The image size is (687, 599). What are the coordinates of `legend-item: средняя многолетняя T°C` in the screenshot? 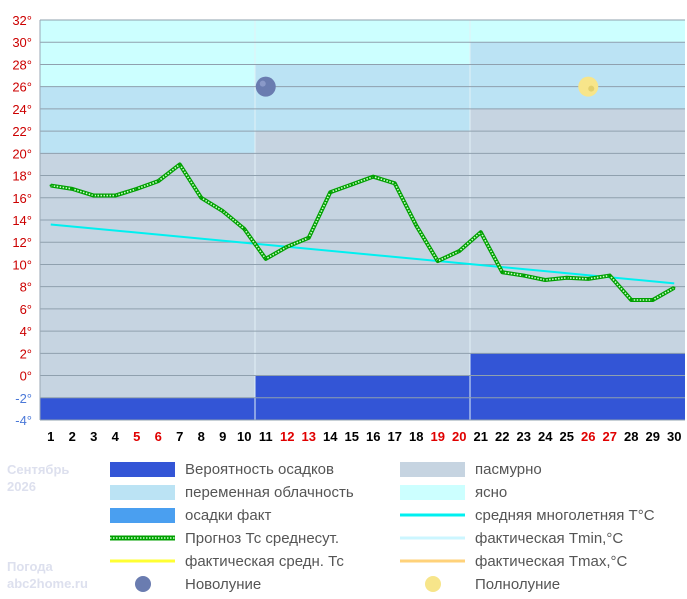 It's located at (527, 515).